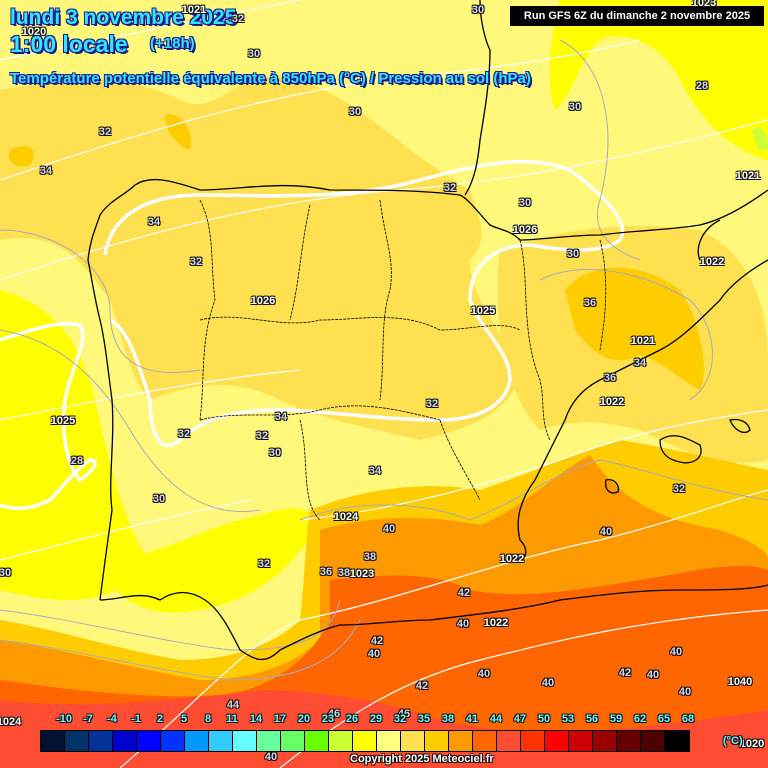  What do you see at coordinates (568, 719) in the screenshot?
I see `legend-tick: 53` at bounding box center [568, 719].